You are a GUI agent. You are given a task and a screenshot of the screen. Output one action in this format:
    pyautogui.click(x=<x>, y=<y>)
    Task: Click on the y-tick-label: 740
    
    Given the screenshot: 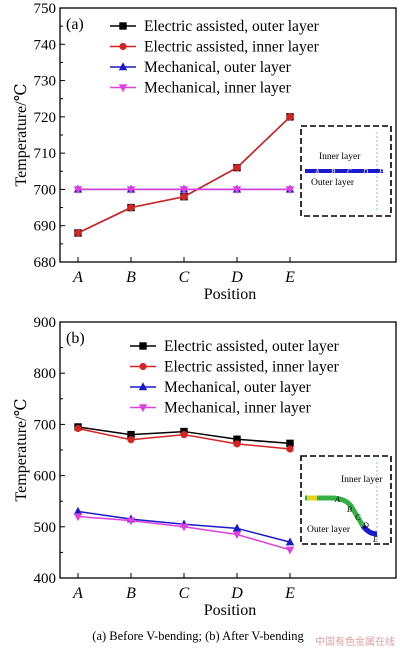 What is the action you would take?
    pyautogui.click(x=45, y=45)
    